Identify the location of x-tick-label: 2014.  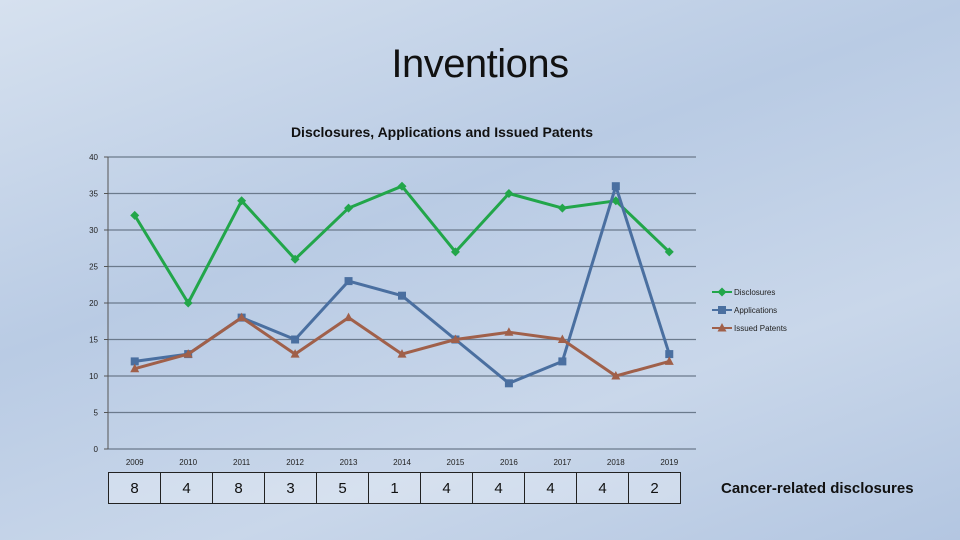
(402, 462).